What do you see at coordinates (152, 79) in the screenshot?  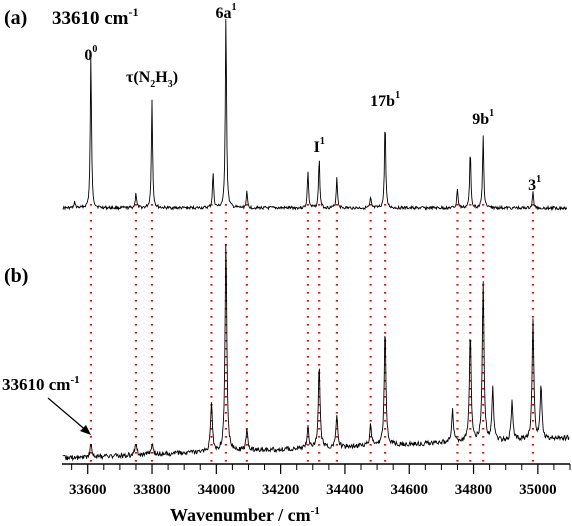 I see `peak-label: τ(N2H3)` at bounding box center [152, 79].